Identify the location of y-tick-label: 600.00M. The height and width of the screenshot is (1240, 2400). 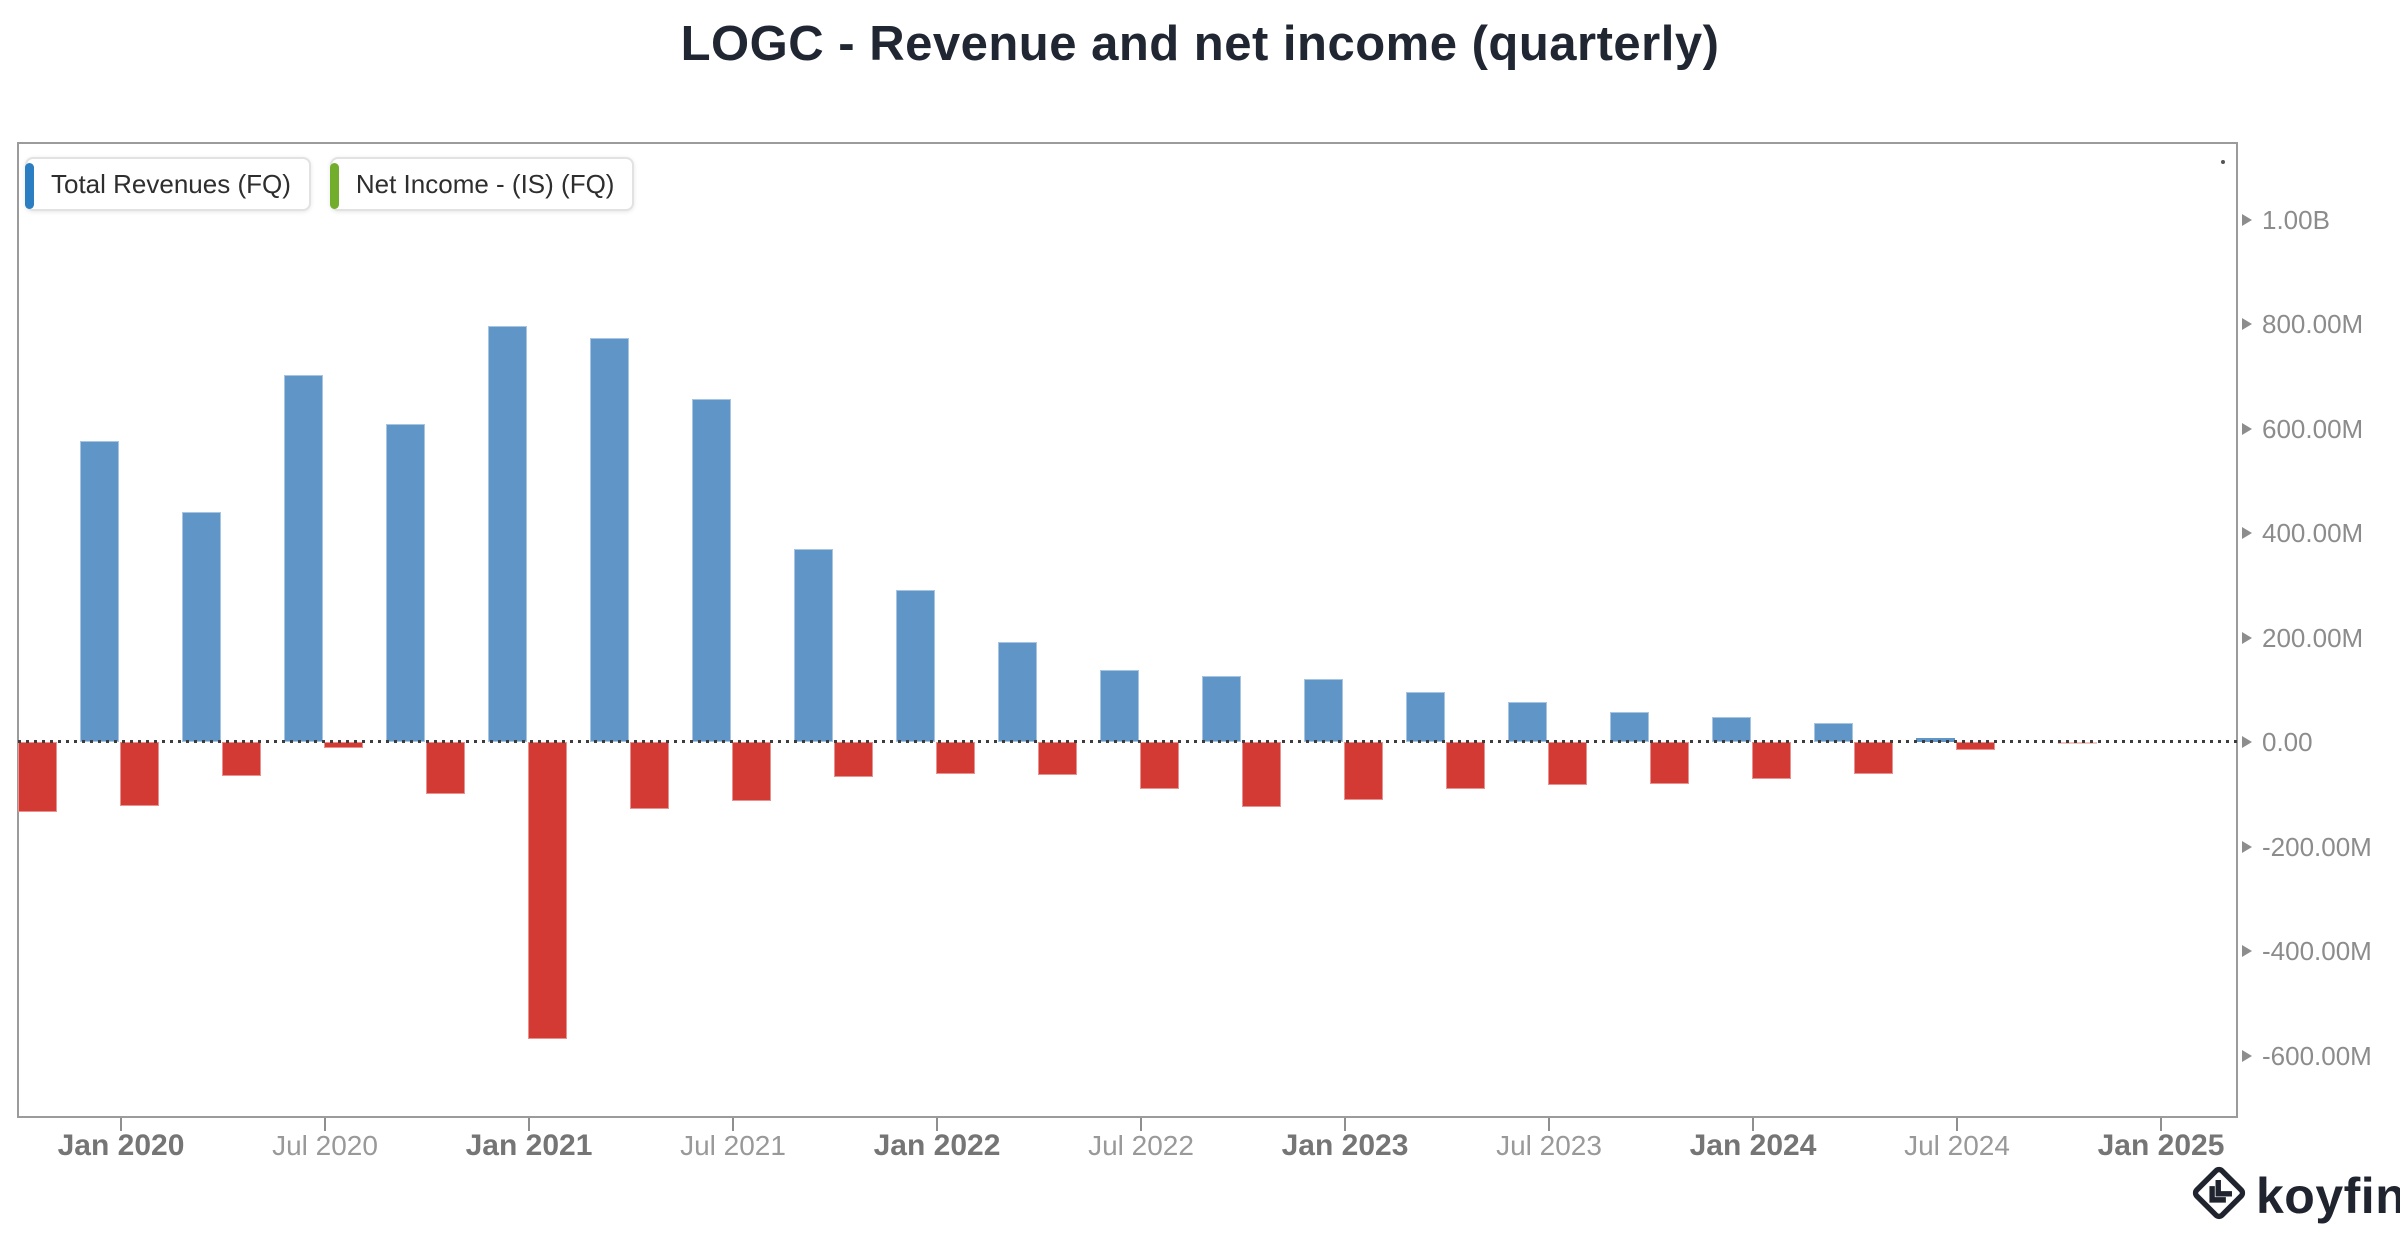
(2313, 428).